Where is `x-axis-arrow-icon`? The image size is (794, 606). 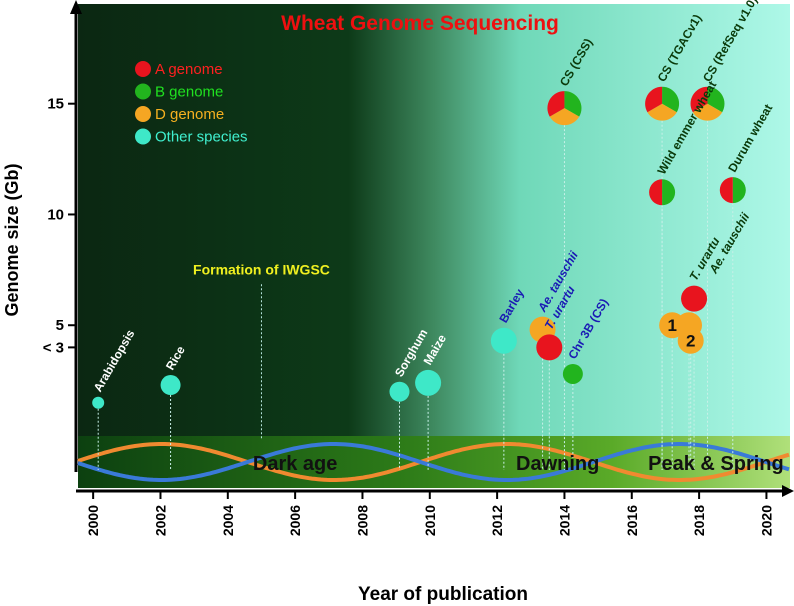
x-axis-arrow-icon is located at coordinates (788, 491).